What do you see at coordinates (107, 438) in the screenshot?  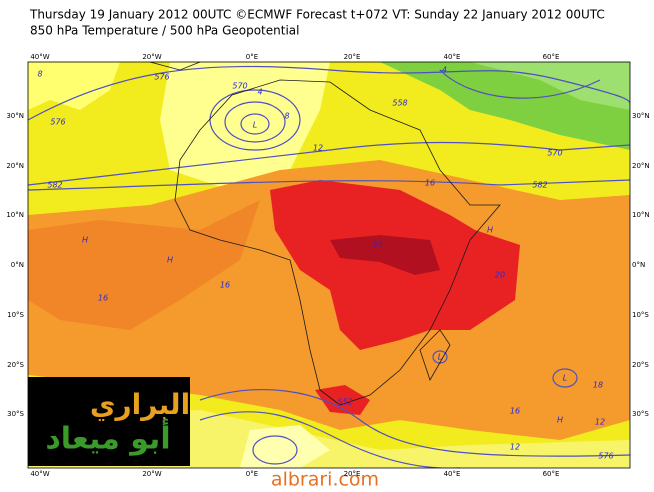 I see `logo-line2: أبو ميعاد` at bounding box center [107, 438].